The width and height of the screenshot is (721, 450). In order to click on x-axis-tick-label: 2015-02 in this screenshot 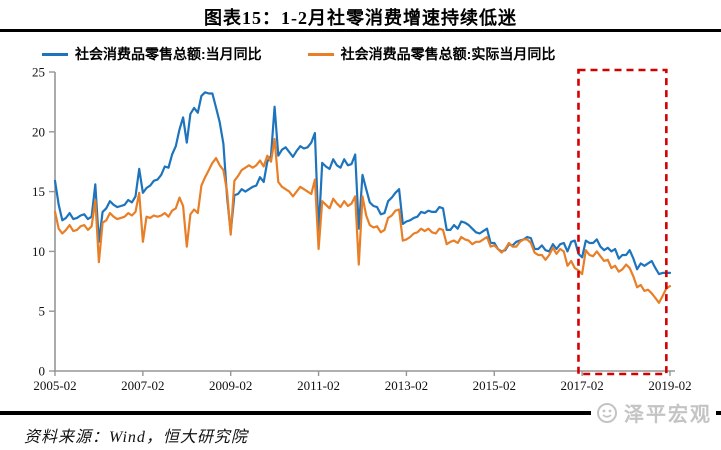, I will do `click(494, 385)`.